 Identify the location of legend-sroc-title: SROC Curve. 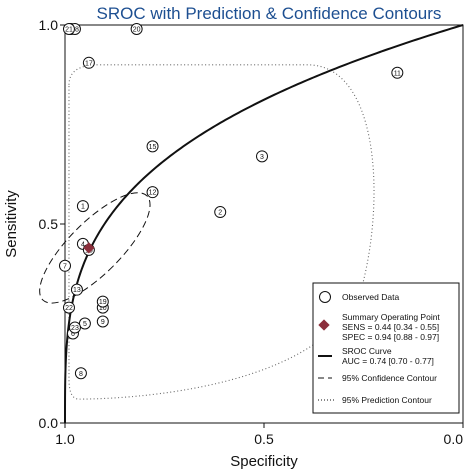
(367, 351).